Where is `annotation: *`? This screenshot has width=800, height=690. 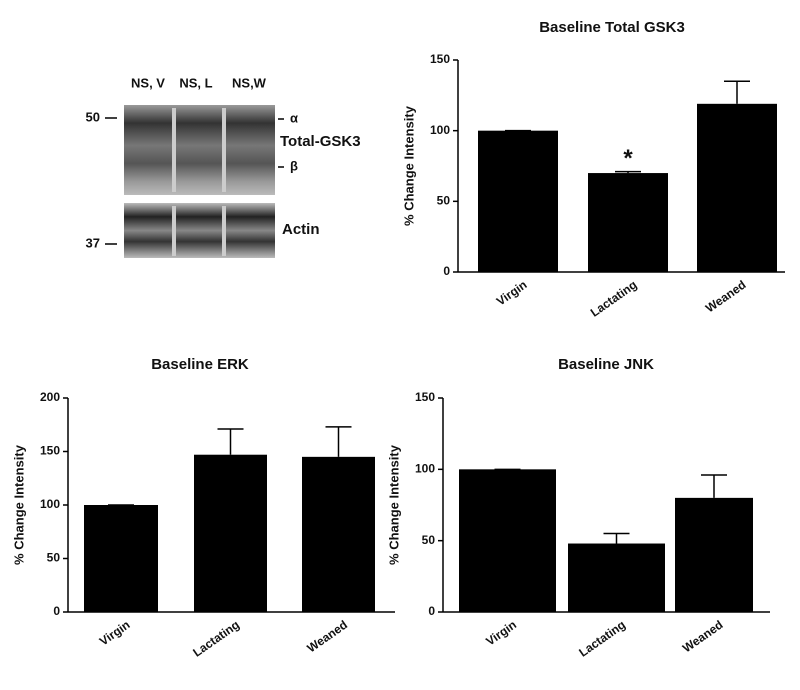
annotation: * is located at coordinates (628, 158).